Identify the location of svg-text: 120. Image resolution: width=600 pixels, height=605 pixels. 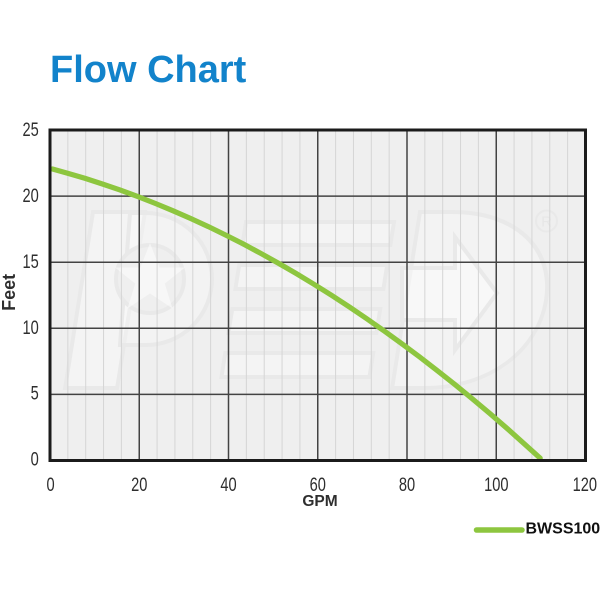
(585, 484).